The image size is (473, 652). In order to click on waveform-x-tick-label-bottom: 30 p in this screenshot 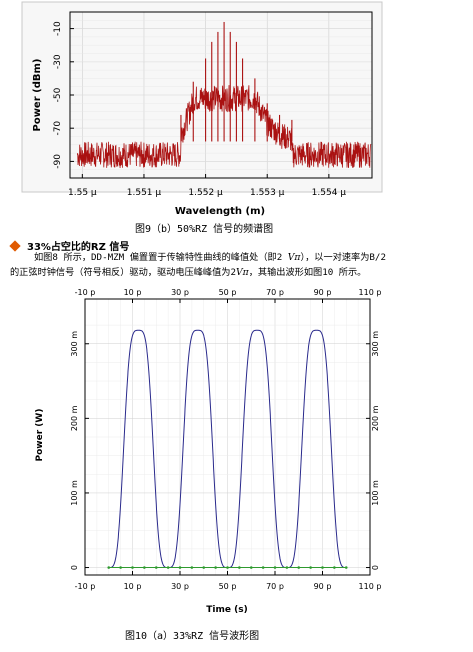, I will do `click(180, 586)`.